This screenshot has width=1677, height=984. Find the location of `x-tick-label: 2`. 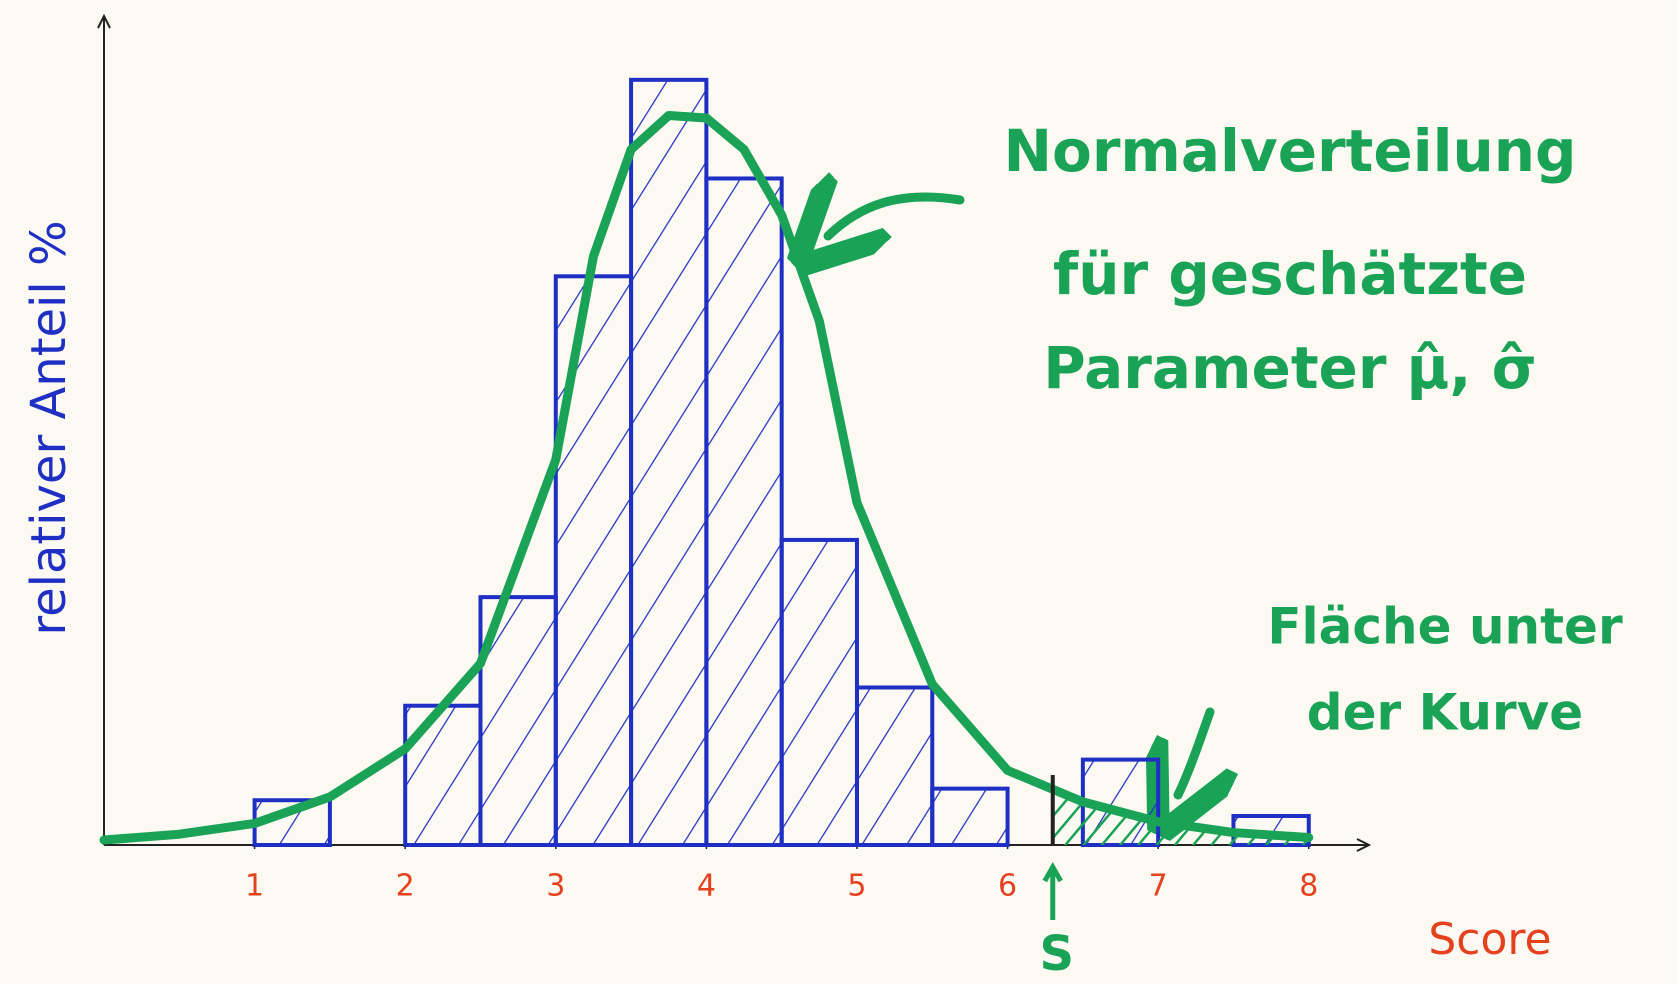

x-tick-label: 2 is located at coordinates (405, 886).